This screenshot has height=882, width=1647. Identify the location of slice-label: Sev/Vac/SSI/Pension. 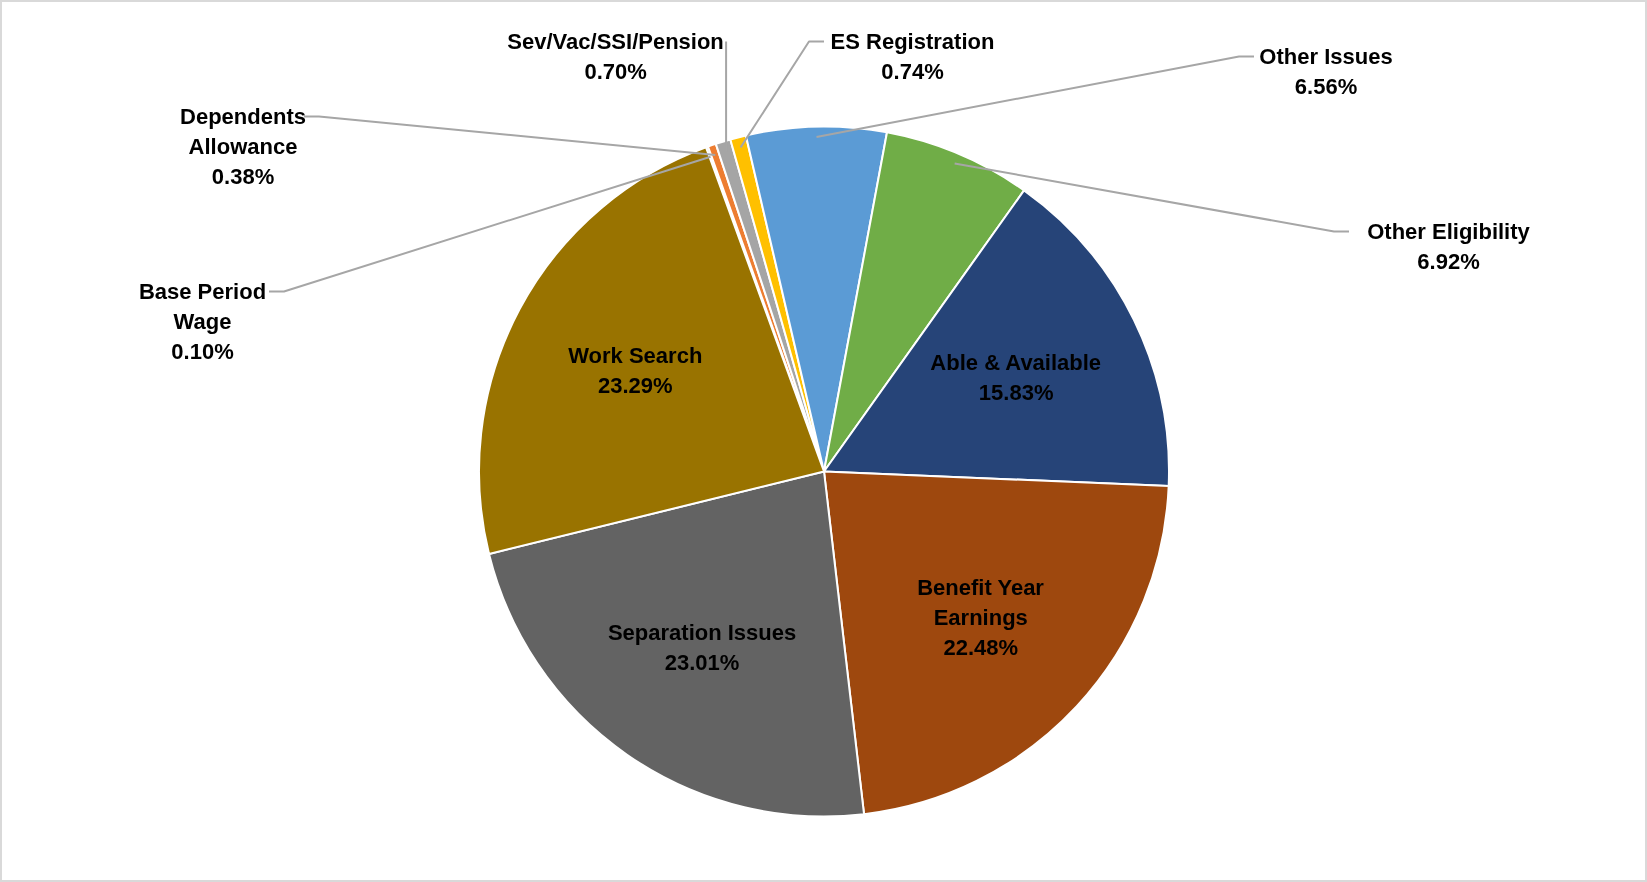
(615, 41).